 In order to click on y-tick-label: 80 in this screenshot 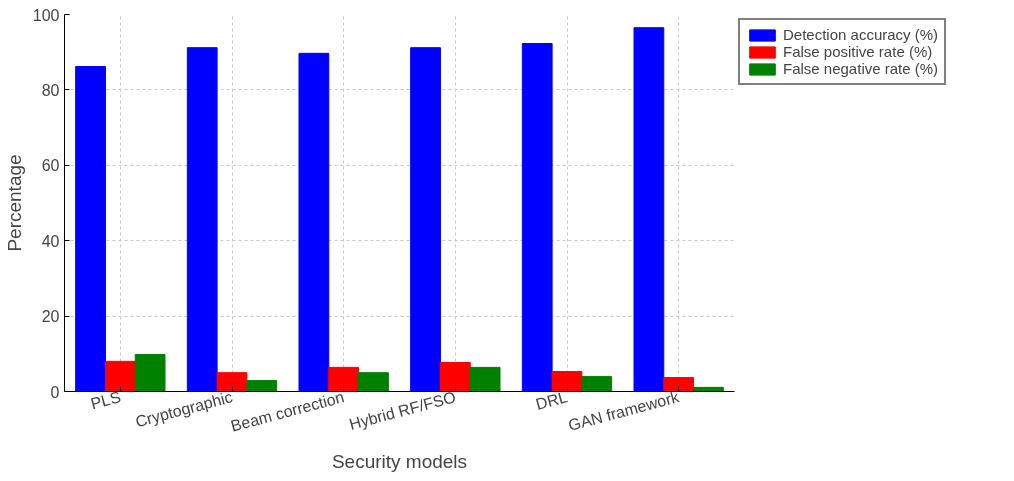, I will do `click(50, 90)`.